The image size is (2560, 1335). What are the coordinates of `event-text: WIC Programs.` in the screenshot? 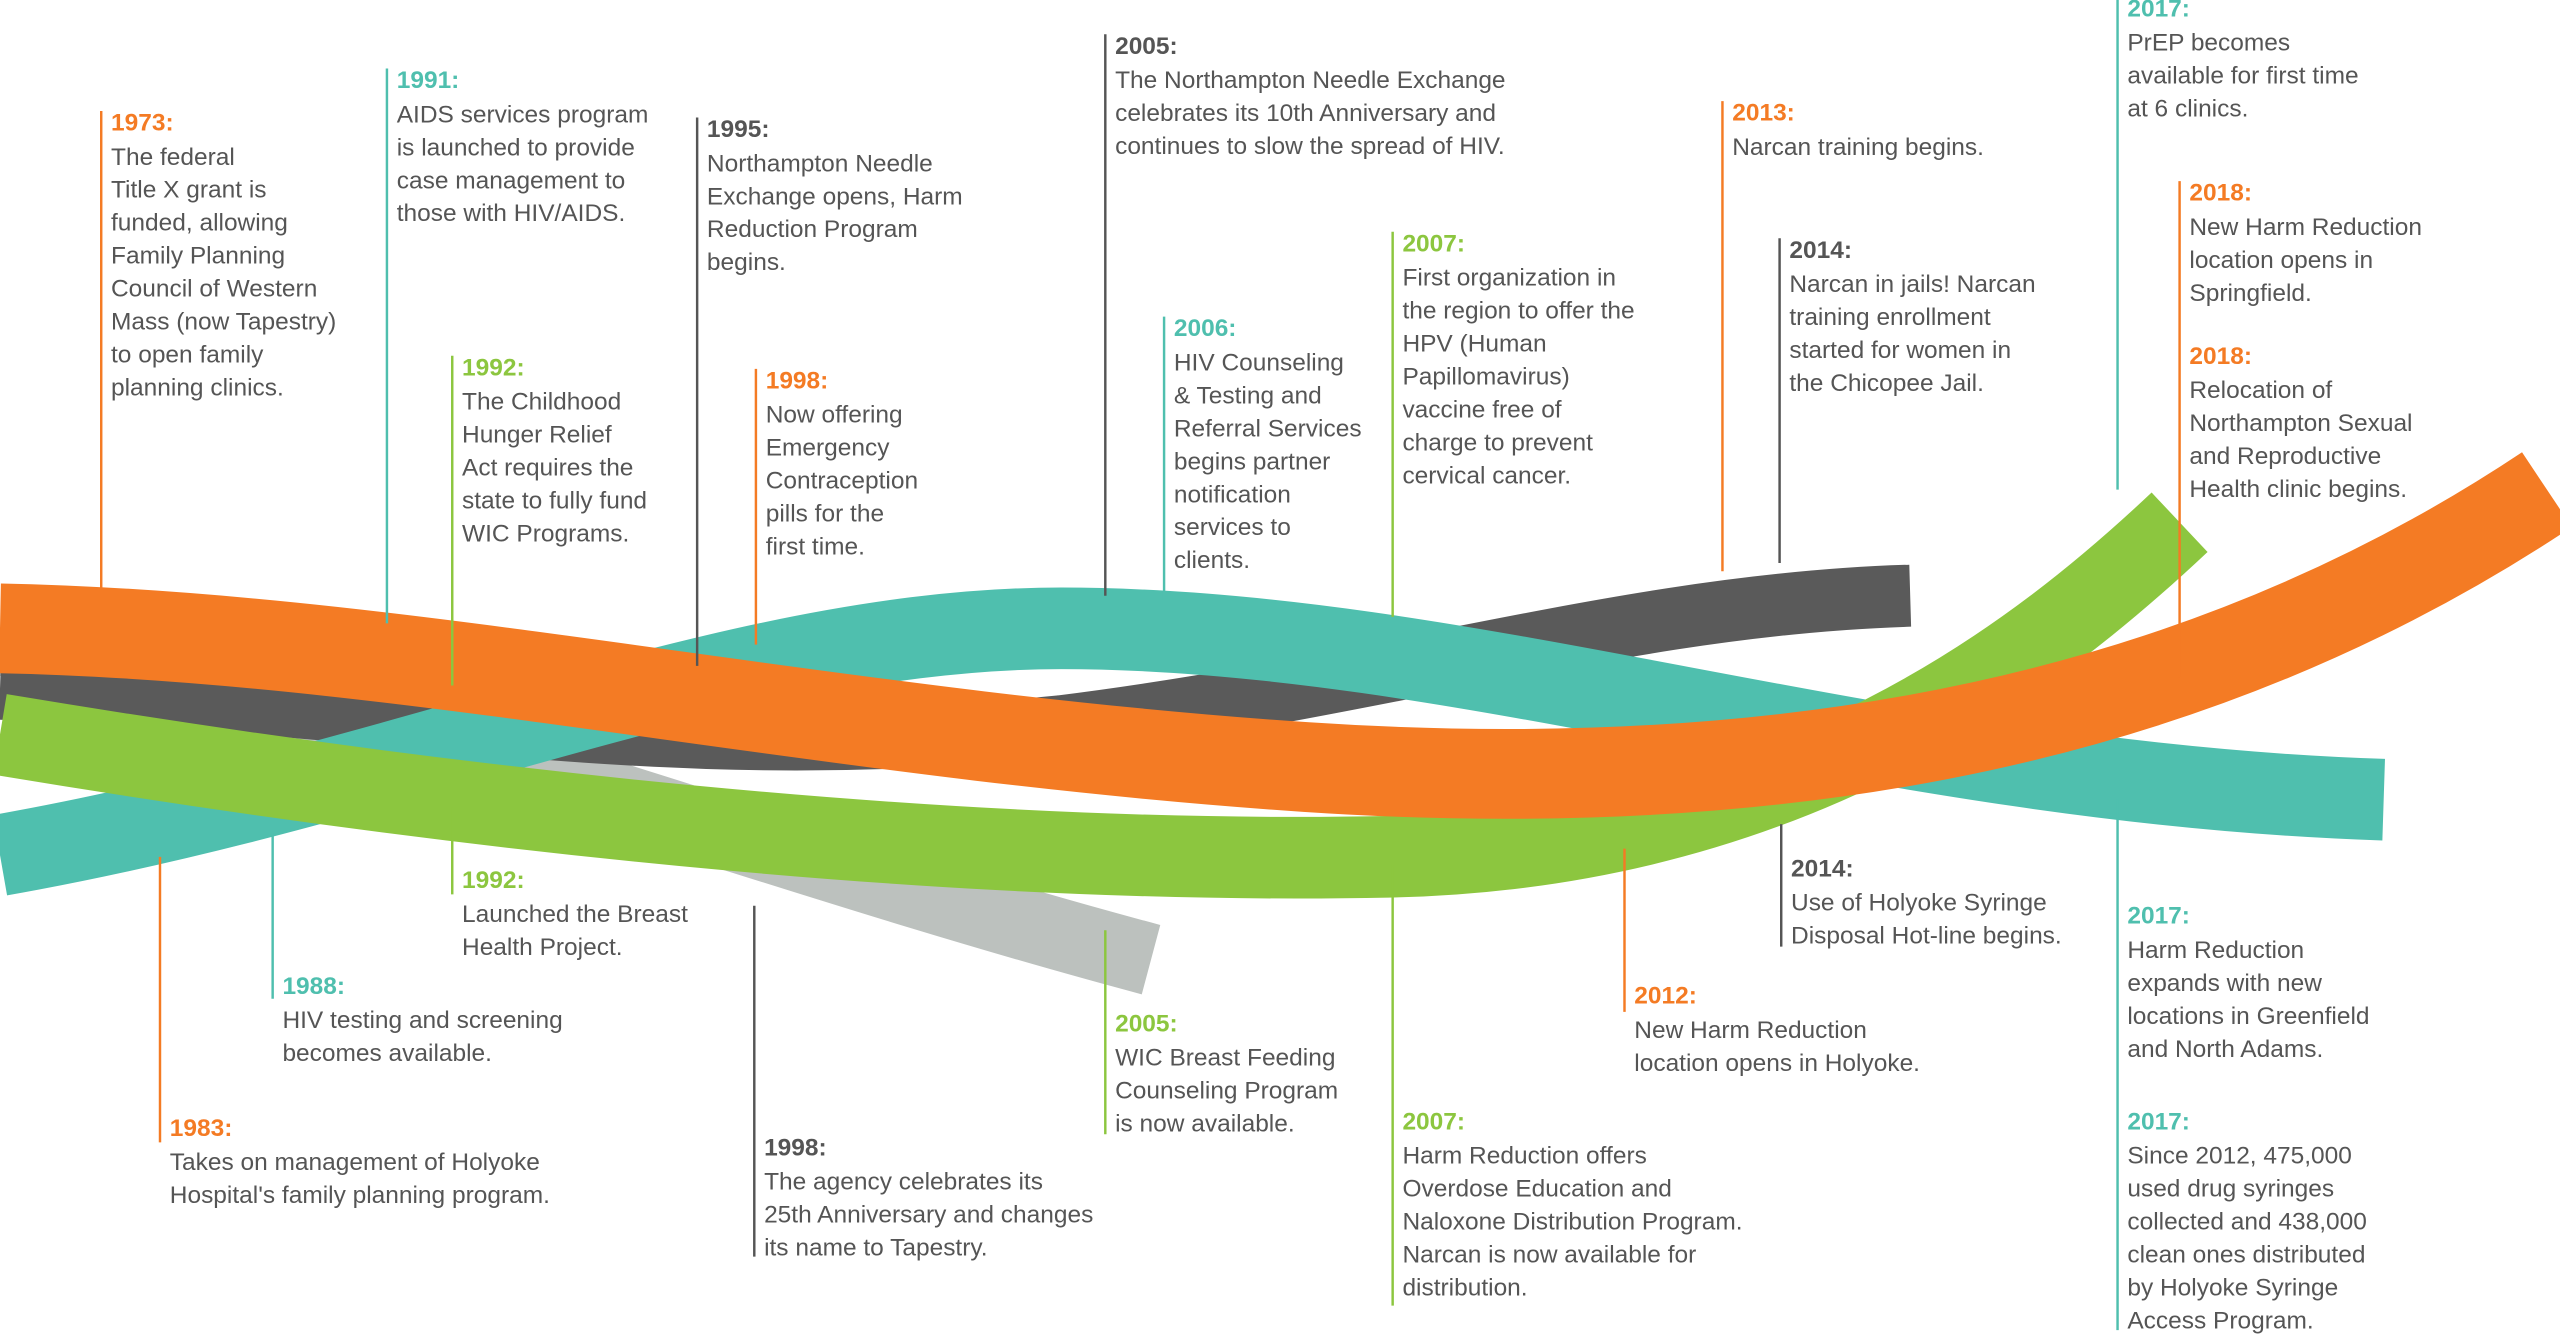 It's located at (545, 533).